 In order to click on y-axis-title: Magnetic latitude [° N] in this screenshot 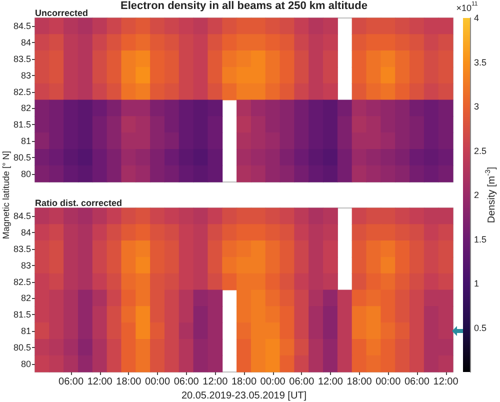, I will do `click(6, 195)`.